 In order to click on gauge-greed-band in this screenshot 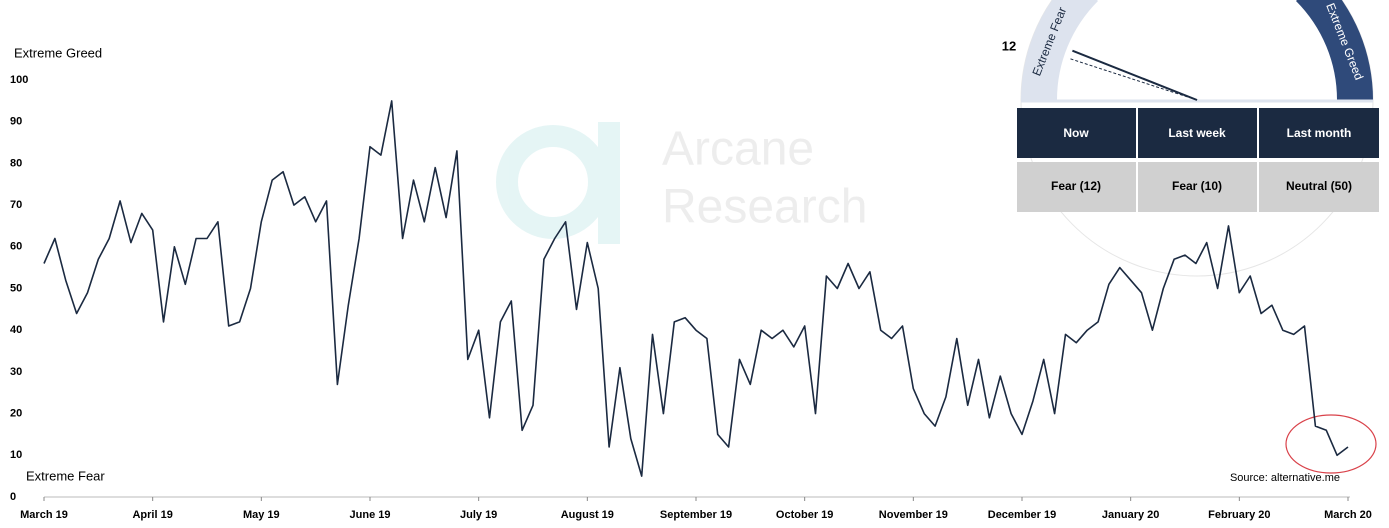, I will do `click(1334, 50)`.